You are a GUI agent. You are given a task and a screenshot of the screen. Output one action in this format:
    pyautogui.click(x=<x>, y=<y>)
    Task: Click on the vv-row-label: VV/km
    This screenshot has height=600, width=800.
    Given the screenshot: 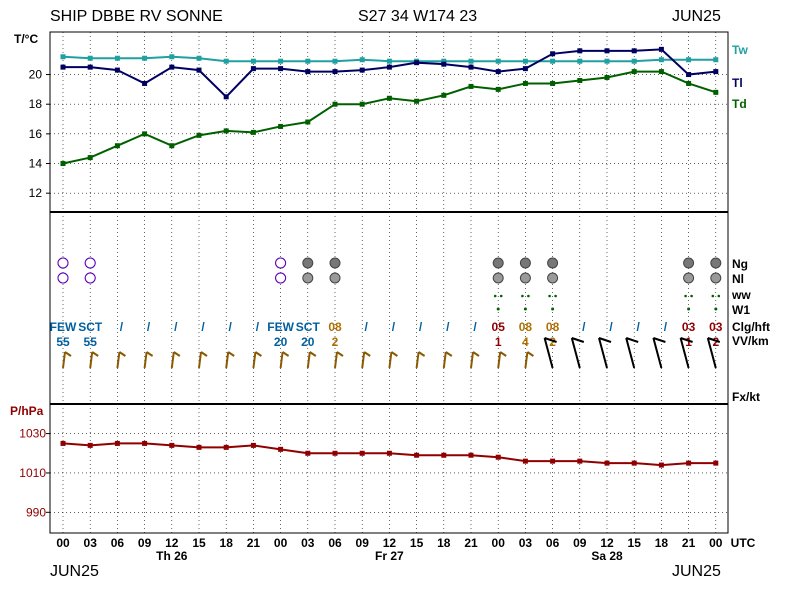 What is the action you would take?
    pyautogui.click(x=750, y=341)
    